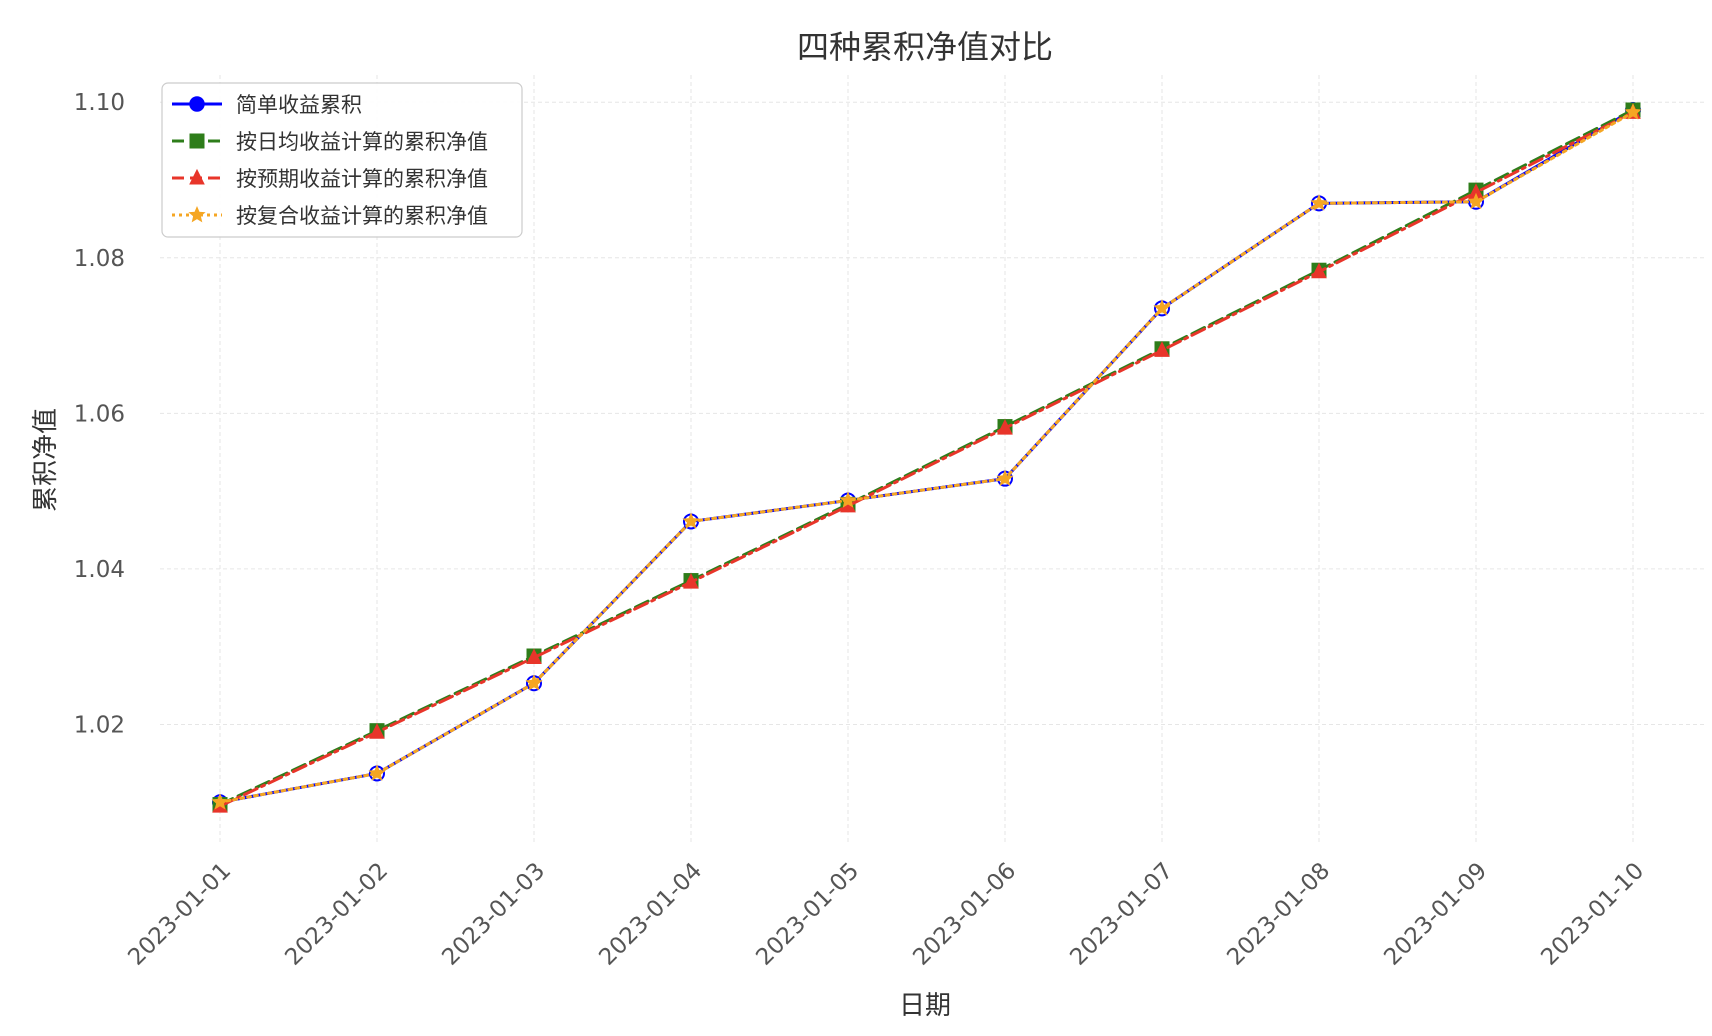 The height and width of the screenshot is (1036, 1712). I want to click on y-axis-label: 累积净值, so click(46, 460).